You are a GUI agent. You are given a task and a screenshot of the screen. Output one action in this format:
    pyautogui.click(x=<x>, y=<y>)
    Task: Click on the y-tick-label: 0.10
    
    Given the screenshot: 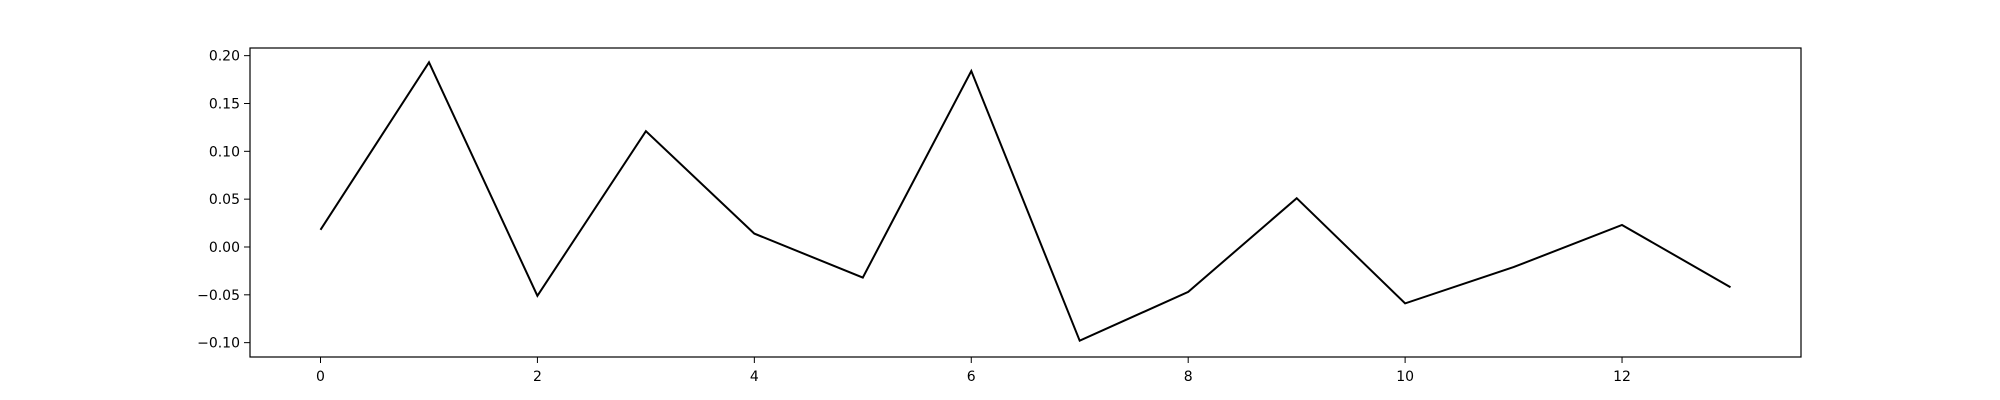 What is the action you would take?
    pyautogui.click(x=224, y=152)
    